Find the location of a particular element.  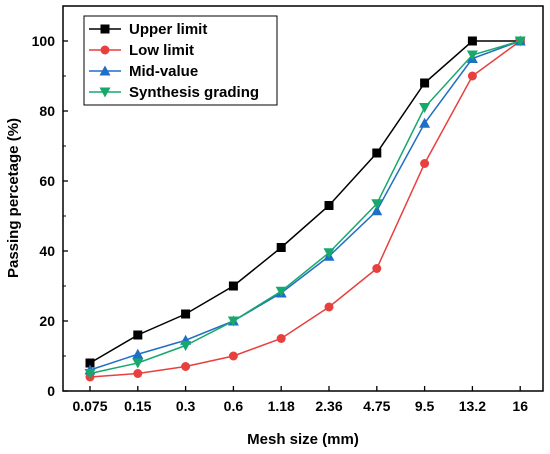

legend-item: Synthesis grading is located at coordinates (174, 92).